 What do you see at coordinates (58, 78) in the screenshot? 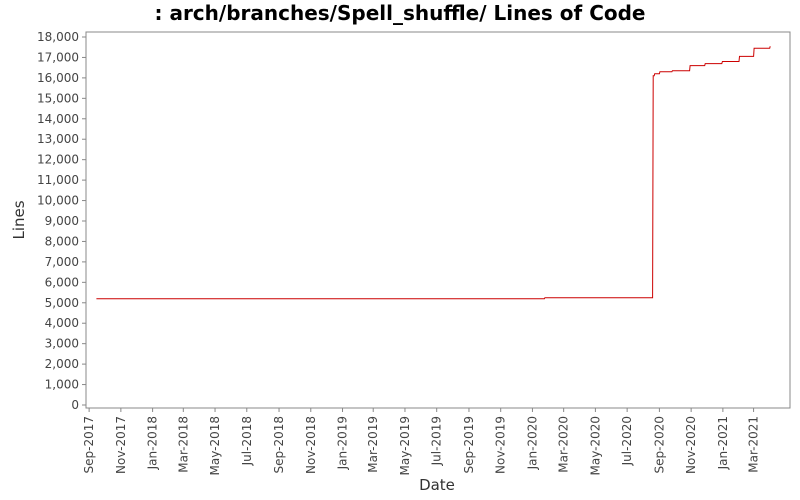
I see `y-tick-label: 16,000` at bounding box center [58, 78].